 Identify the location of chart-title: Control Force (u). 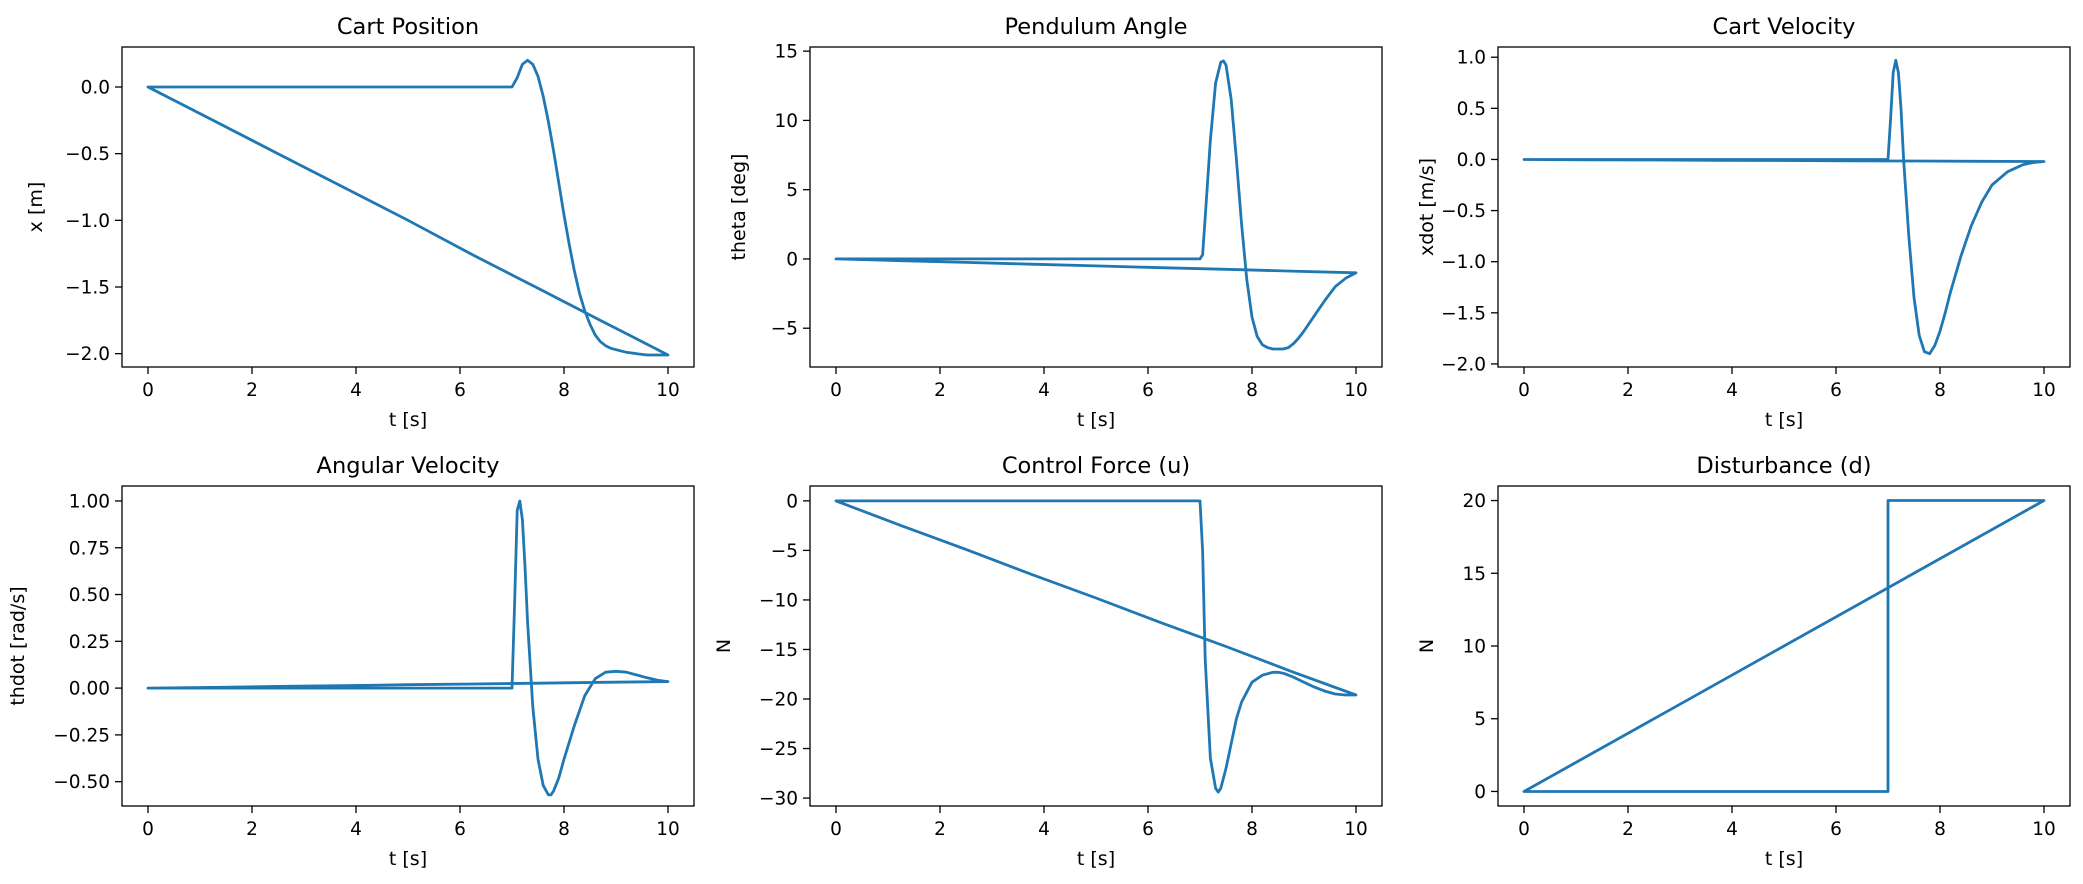
(1096, 466).